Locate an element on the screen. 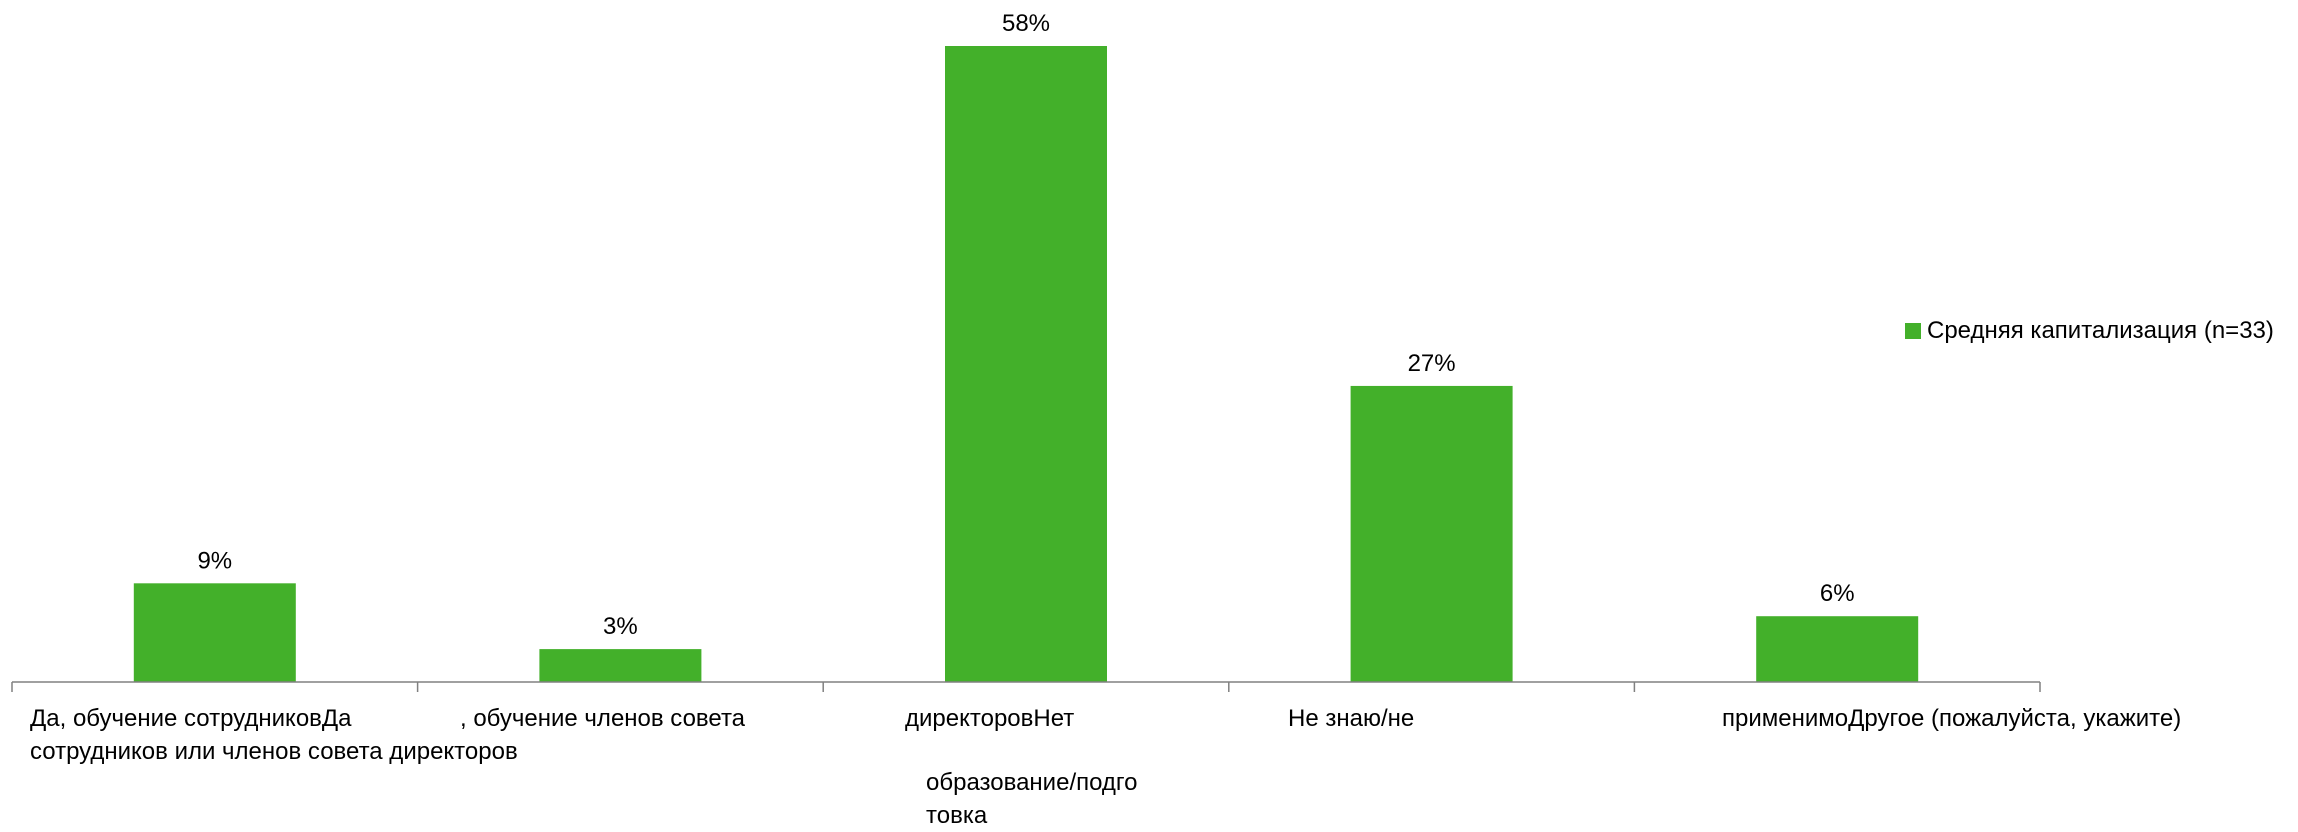 The width and height of the screenshot is (2298, 832). x-tick-label: , обучение членов совета is located at coordinates (603, 718).